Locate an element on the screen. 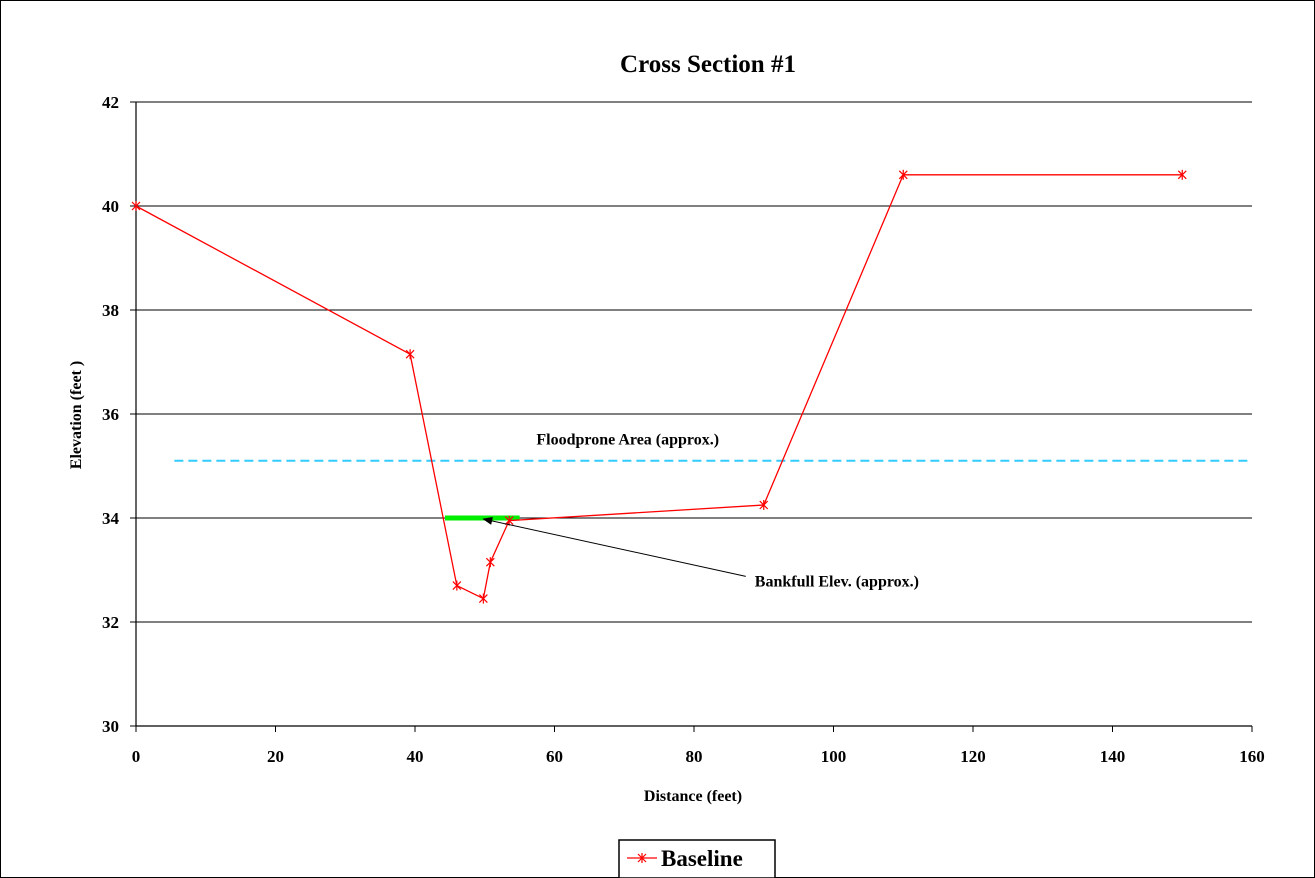 This screenshot has width=1315, height=878. legend: Baseline is located at coordinates (697, 858).